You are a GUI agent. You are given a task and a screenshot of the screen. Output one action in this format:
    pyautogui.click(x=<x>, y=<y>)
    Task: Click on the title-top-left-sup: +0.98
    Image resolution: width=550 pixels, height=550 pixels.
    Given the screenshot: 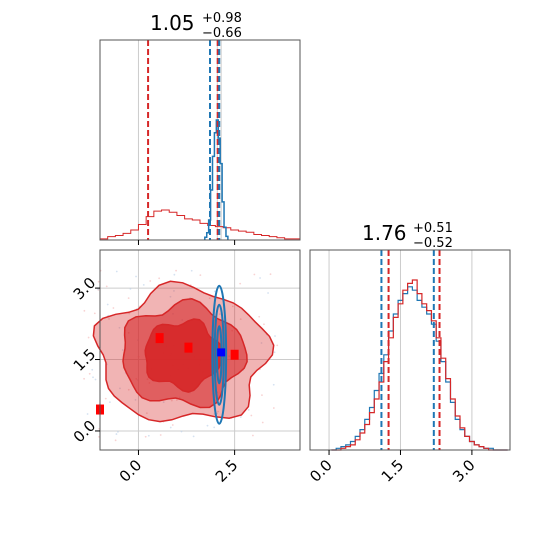 What is the action you would take?
    pyautogui.click(x=222, y=18)
    